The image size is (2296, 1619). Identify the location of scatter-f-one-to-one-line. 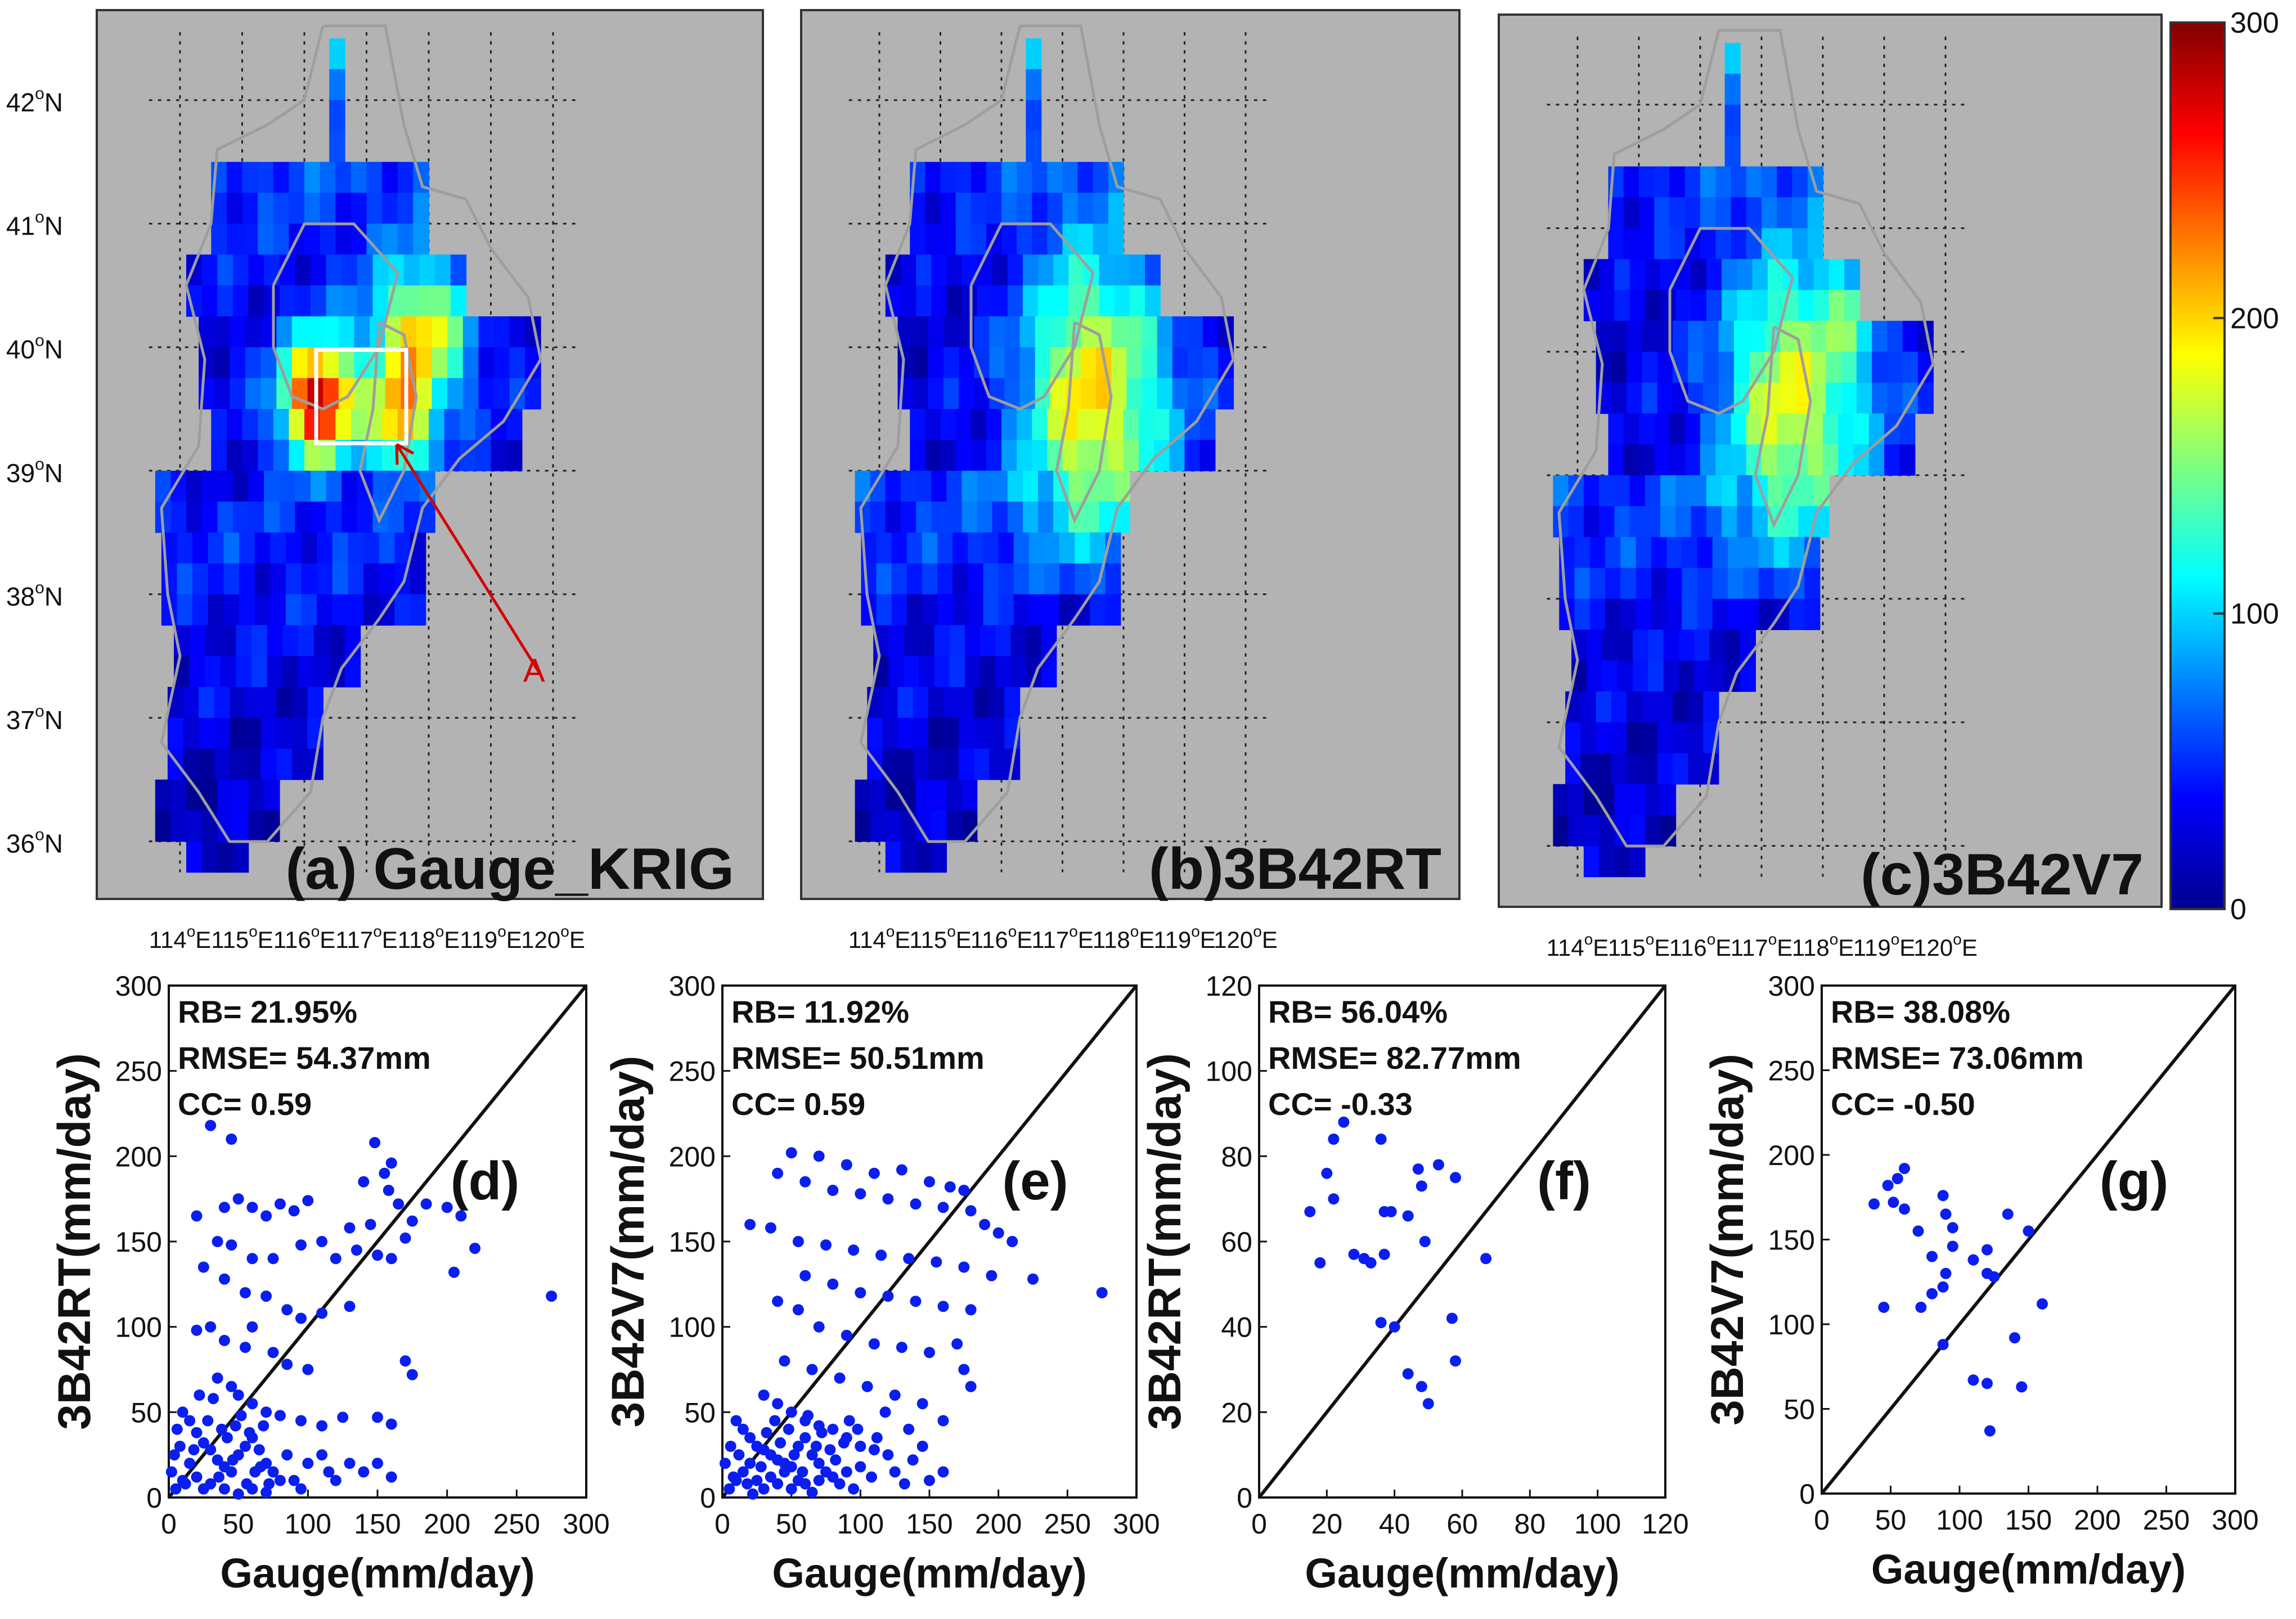
(1462, 1241).